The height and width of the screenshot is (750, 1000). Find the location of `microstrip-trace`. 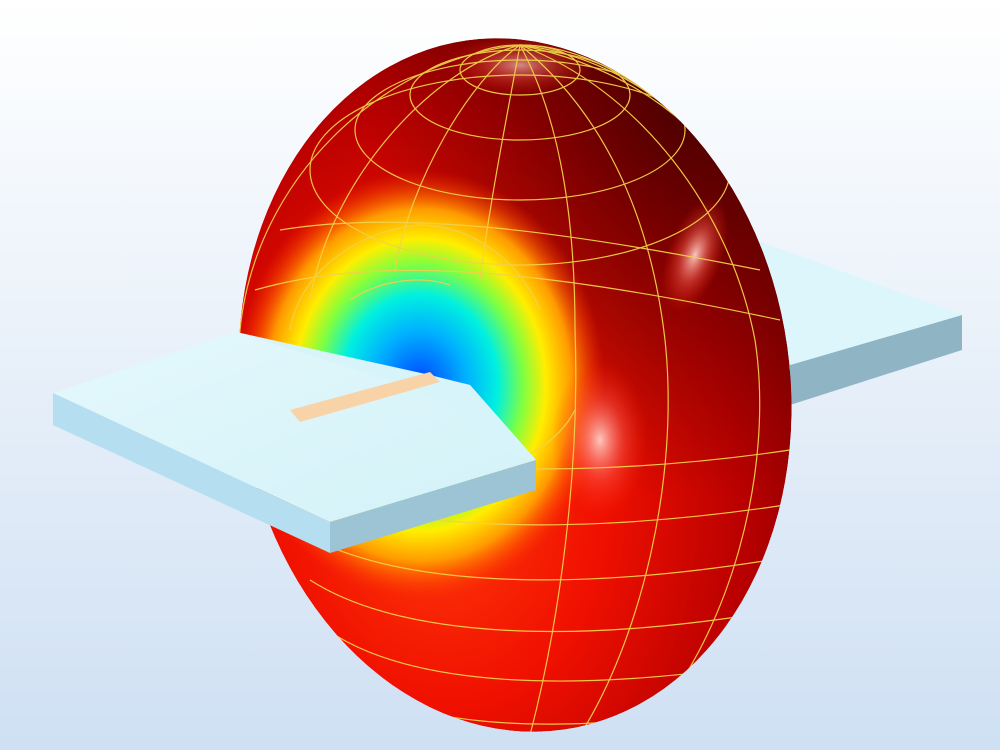

microstrip-trace is located at coordinates (365, 397).